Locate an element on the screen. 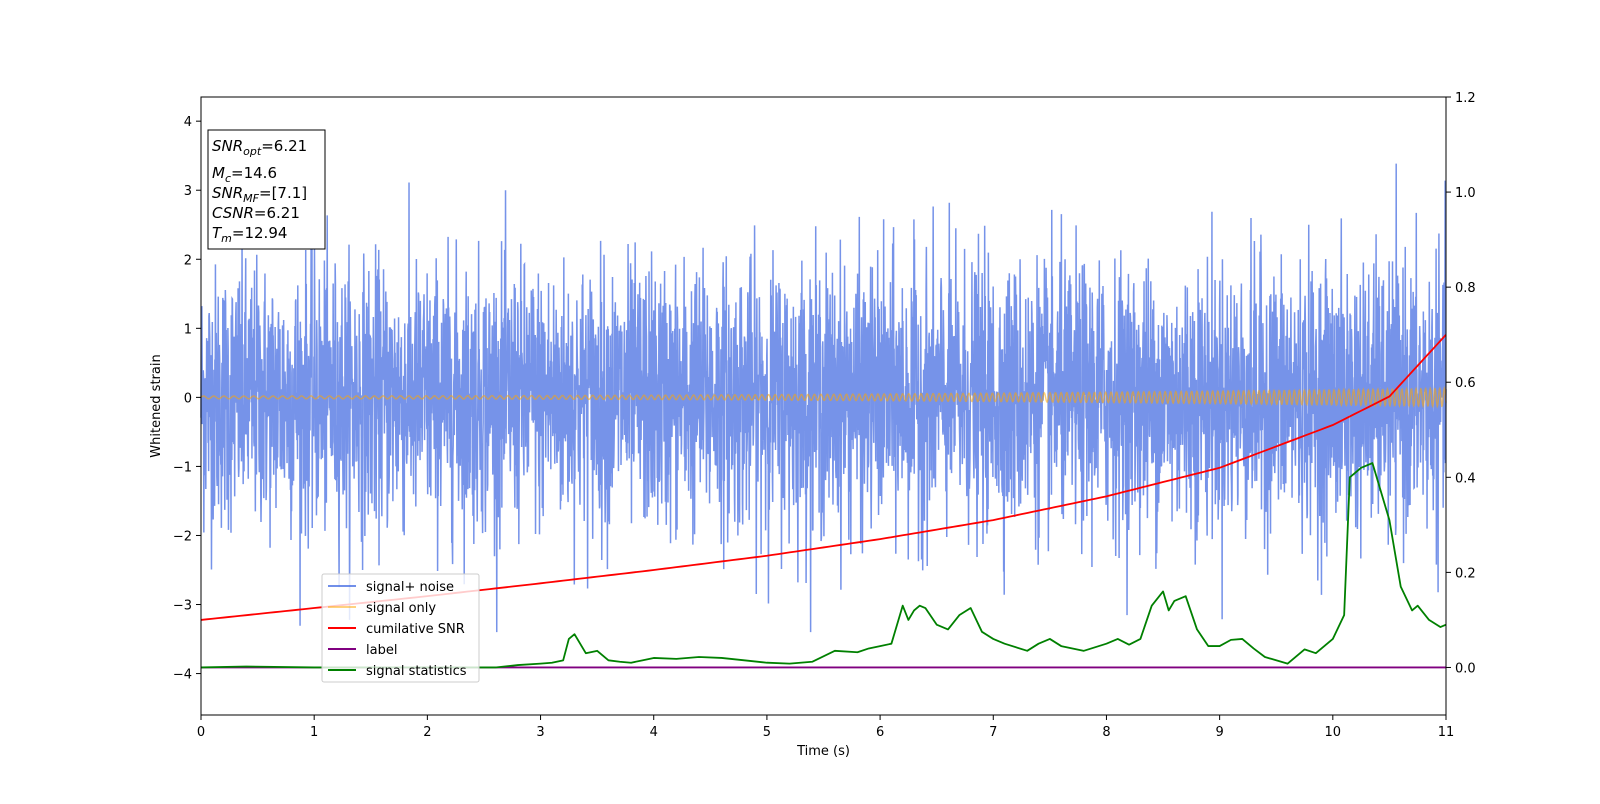 This screenshot has height=804, width=1600. annotation-line-snr-mf: SNRMF=[7.1] is located at coordinates (259, 194).